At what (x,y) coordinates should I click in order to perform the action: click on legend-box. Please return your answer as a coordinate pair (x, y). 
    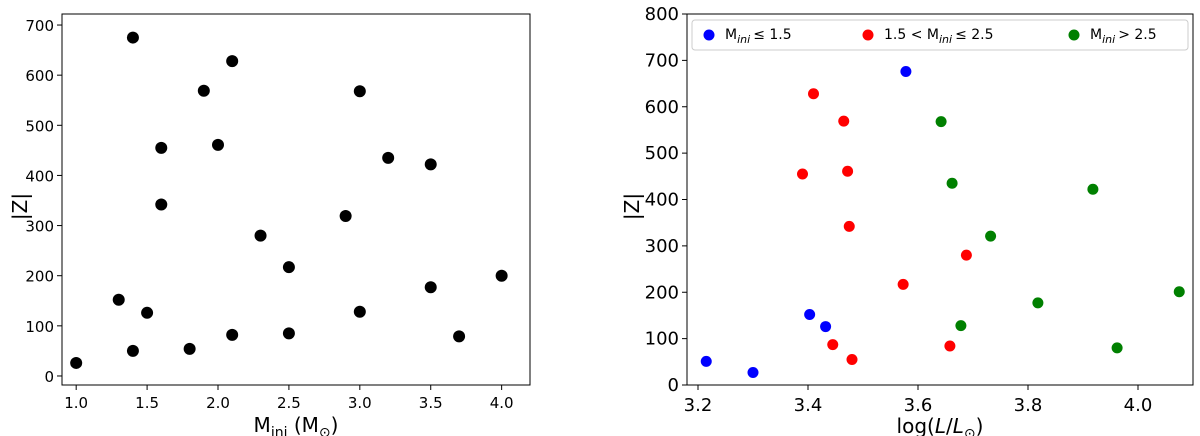
    Looking at the image, I should click on (940, 35).